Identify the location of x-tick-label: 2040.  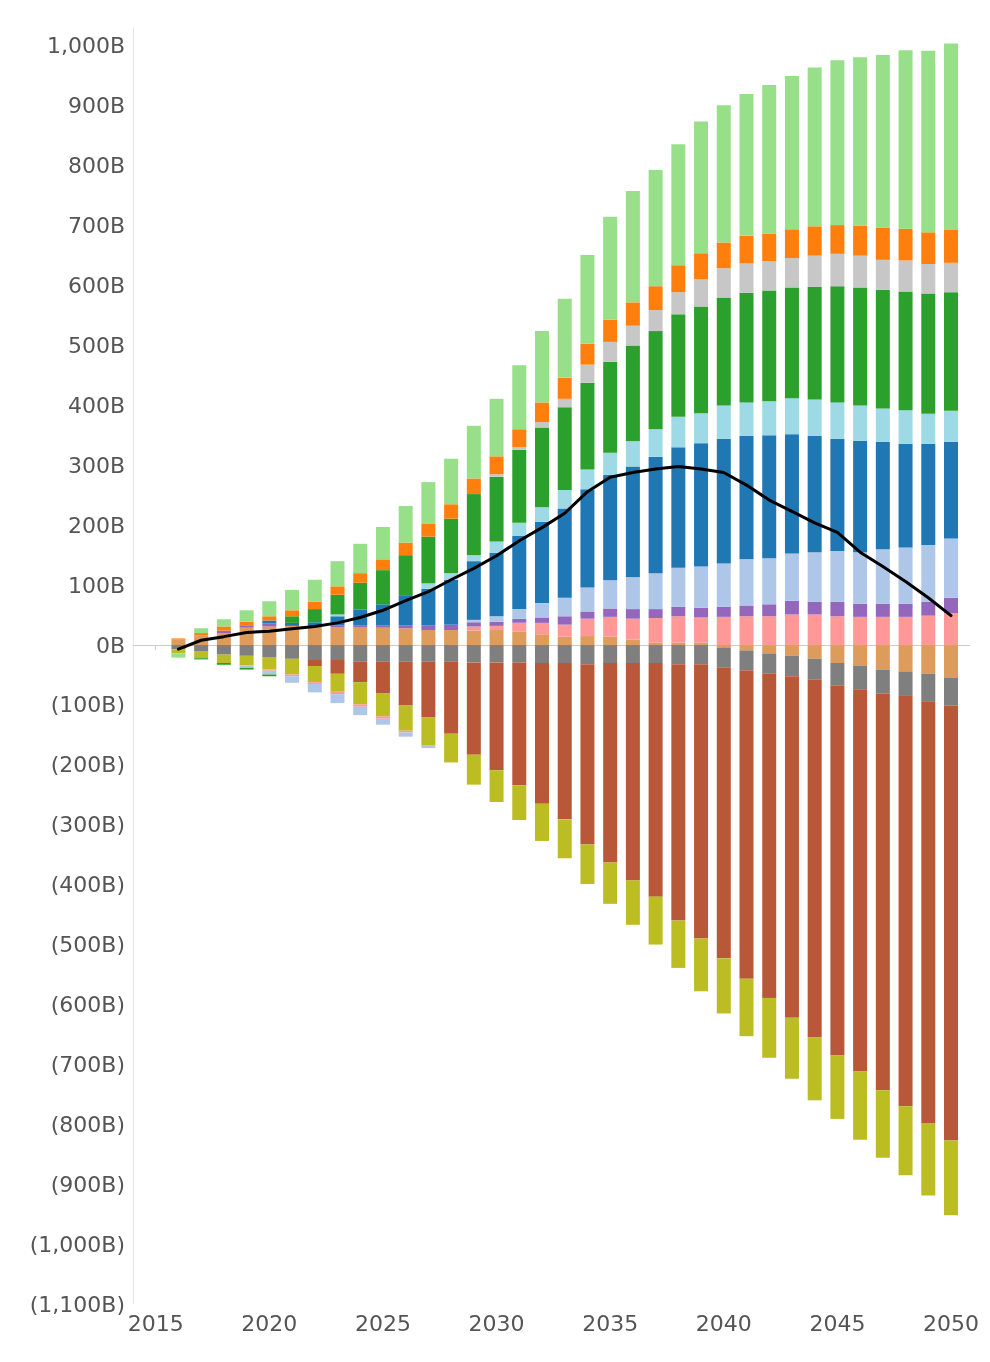
(723, 1323).